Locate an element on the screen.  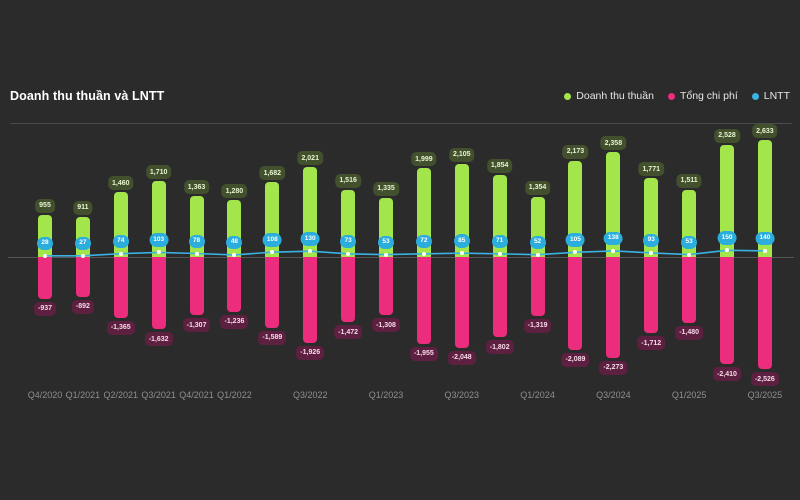
cost-value-label: -892 is located at coordinates (82, 306).